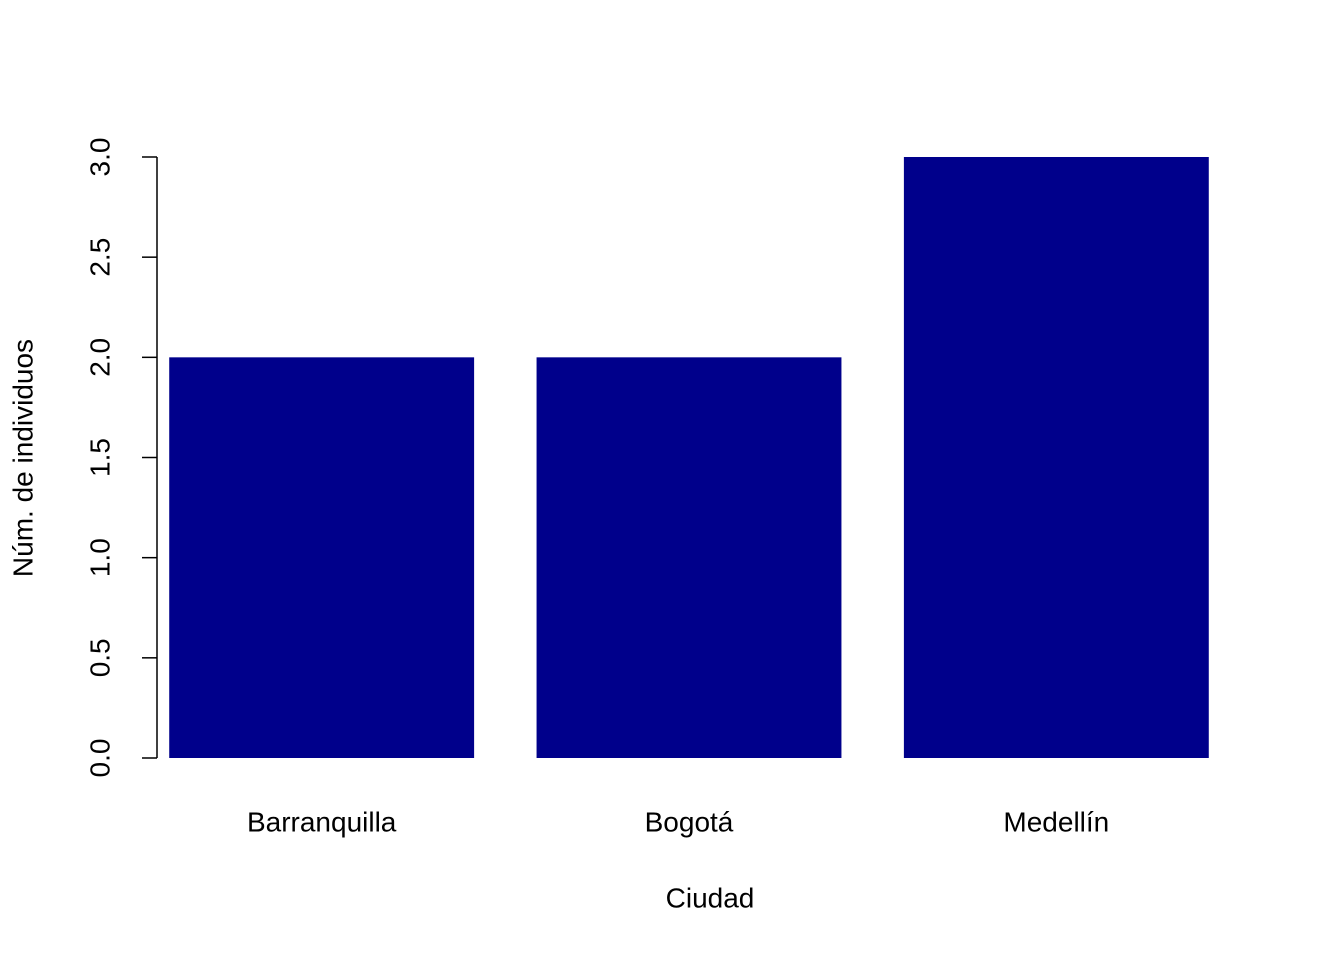  I want to click on y-tick-label: 1.0, so click(99, 557).